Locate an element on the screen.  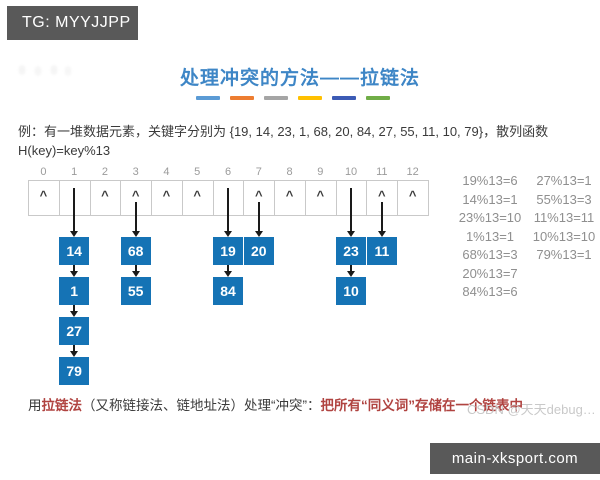
hash-calculation: 68%13=3 is located at coordinates (490, 254).